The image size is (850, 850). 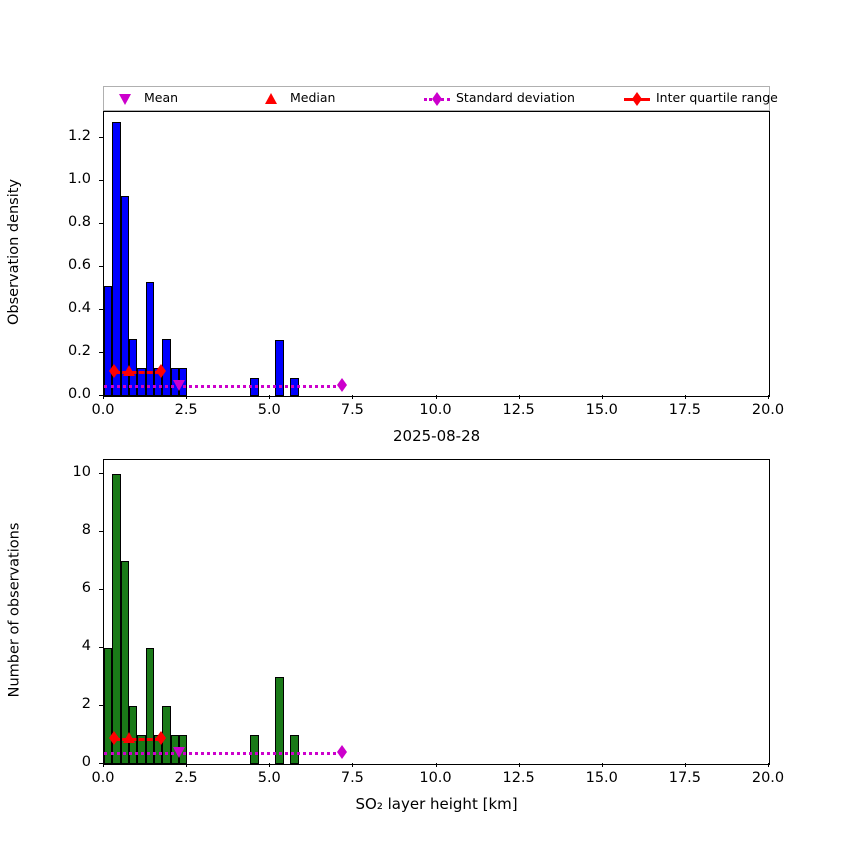 I want to click on y-tick-label: 1.2, so click(x=79, y=135).